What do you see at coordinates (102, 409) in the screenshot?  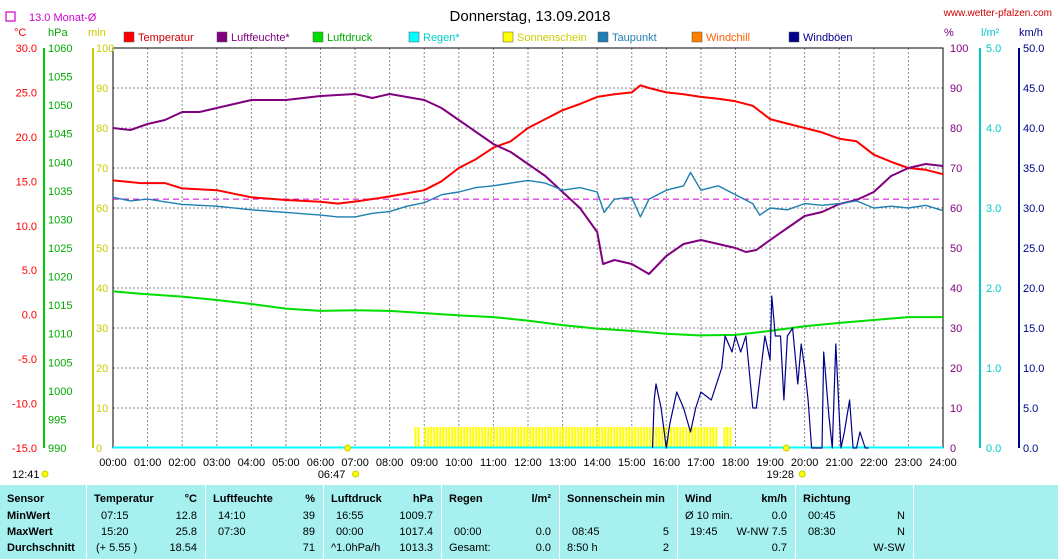 I see `min-tick-label: 10` at bounding box center [102, 409].